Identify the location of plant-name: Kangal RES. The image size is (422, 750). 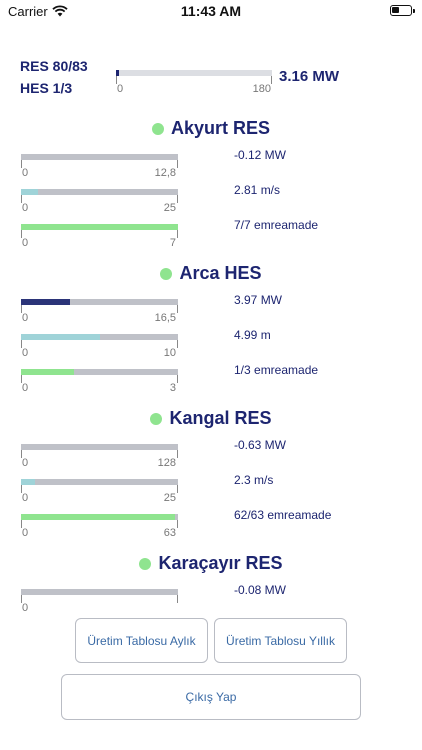
(220, 418).